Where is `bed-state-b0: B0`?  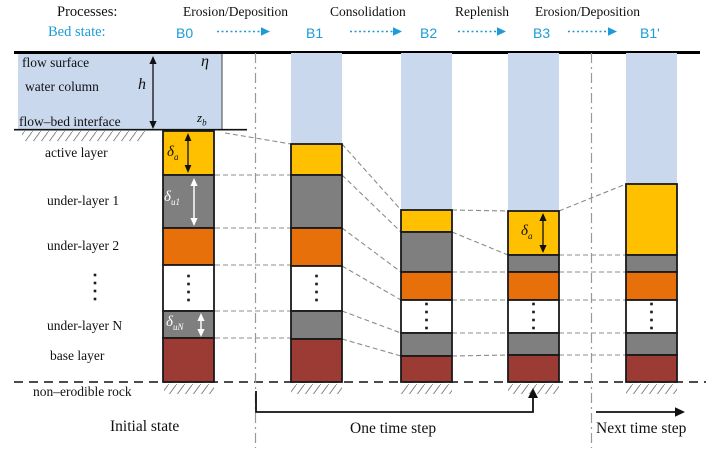 bed-state-b0: B0 is located at coordinates (185, 33).